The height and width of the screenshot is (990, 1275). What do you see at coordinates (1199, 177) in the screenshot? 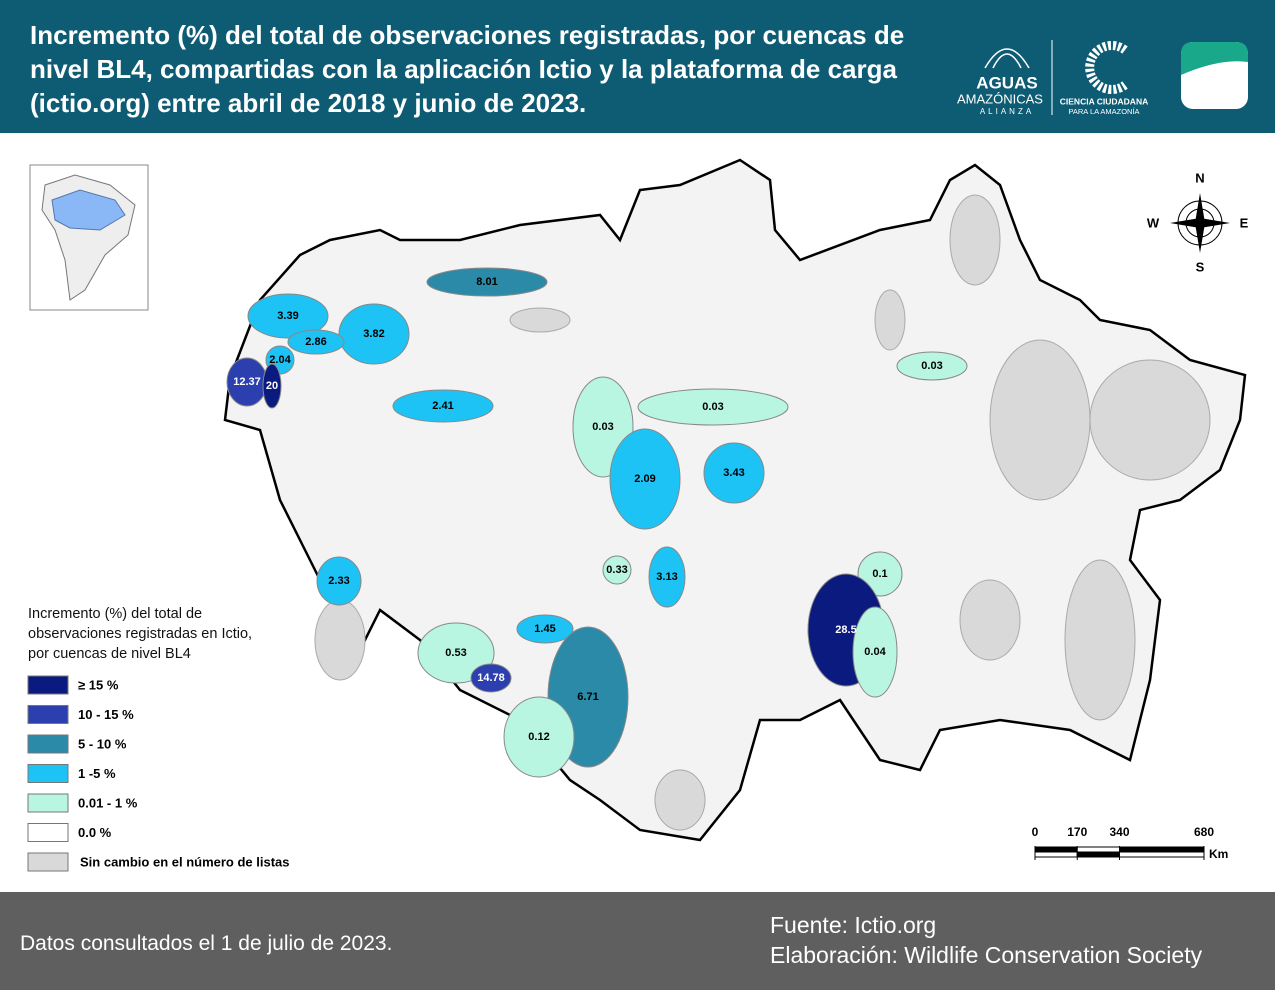
I see `compass-label: N` at bounding box center [1199, 177].